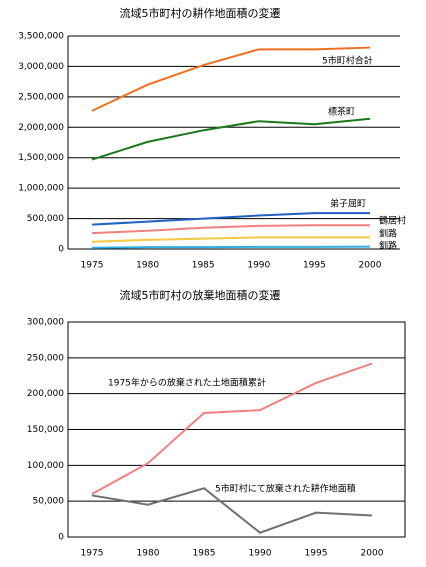 The image size is (426, 567). What do you see at coordinates (45, 323) in the screenshot?
I see `y-tick-label: 300,000` at bounding box center [45, 323].